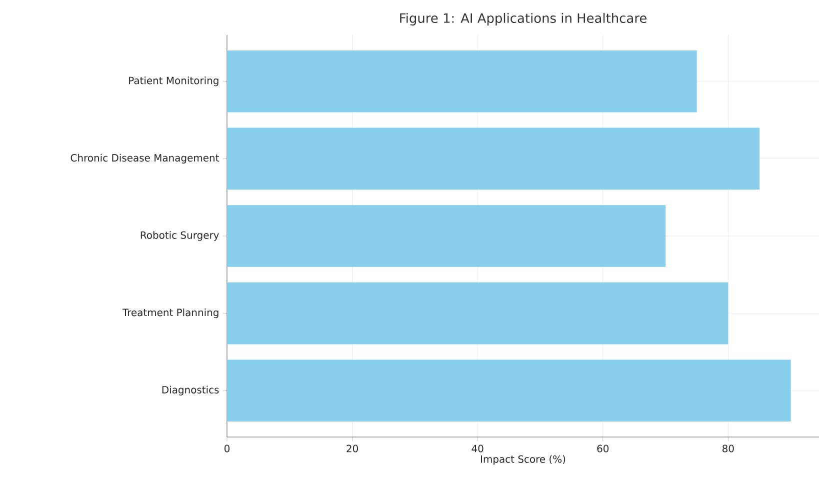 The height and width of the screenshot is (493, 819). I want to click on x-tick-label: 60, so click(603, 448).